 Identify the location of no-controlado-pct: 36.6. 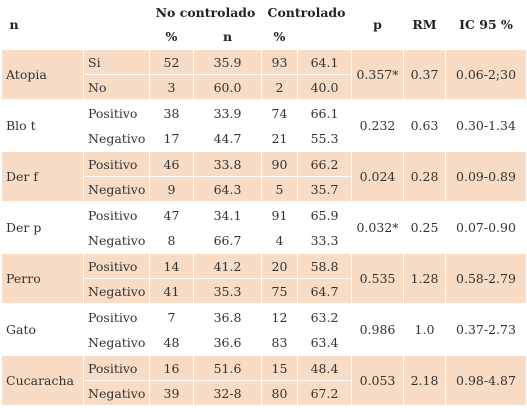
(227, 342).